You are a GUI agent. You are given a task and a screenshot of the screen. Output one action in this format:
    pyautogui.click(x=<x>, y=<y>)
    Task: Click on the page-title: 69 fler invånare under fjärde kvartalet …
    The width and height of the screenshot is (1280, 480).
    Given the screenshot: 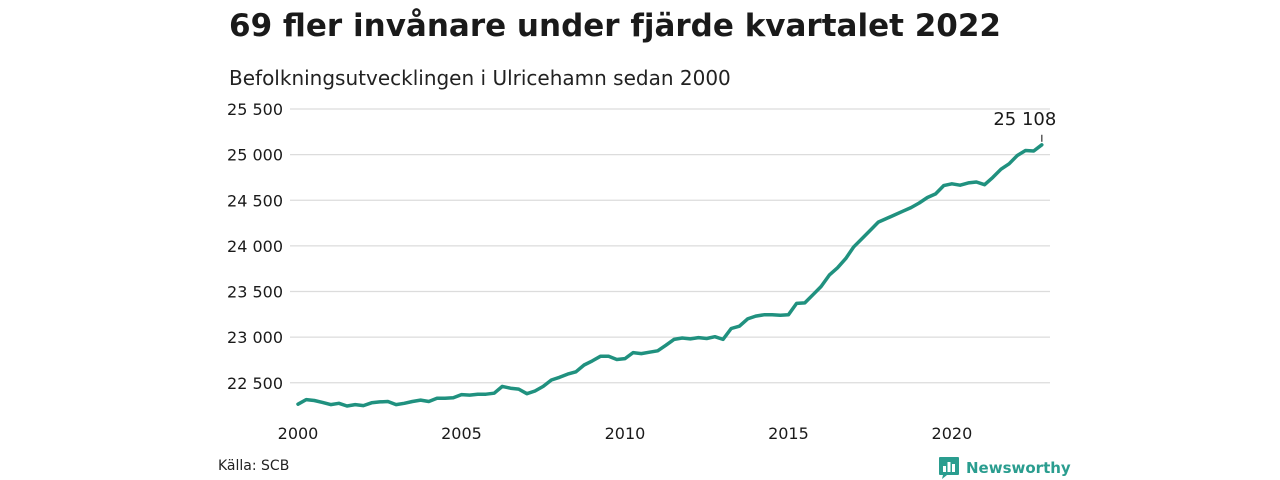 What is the action you would take?
    pyautogui.click(x=615, y=26)
    